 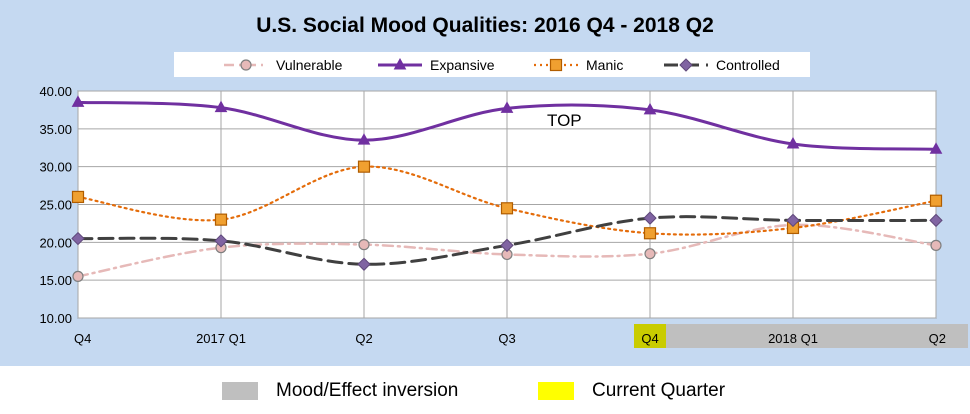 I want to click on legend-label-expansive: Expansive, so click(x=462, y=64).